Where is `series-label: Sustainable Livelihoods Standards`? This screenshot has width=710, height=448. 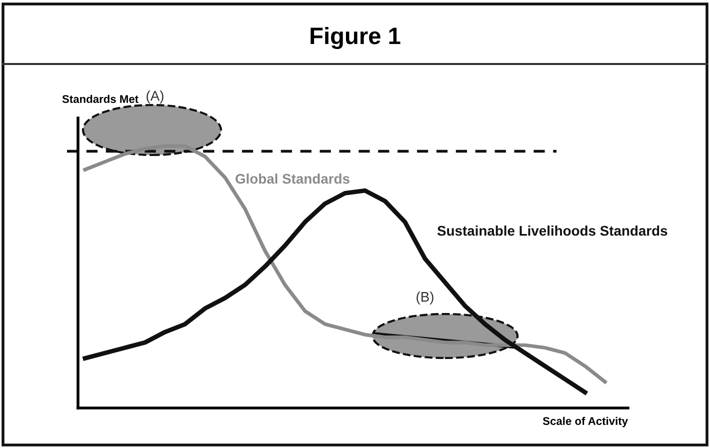
series-label: Sustainable Livelihoods Standards is located at coordinates (552, 231).